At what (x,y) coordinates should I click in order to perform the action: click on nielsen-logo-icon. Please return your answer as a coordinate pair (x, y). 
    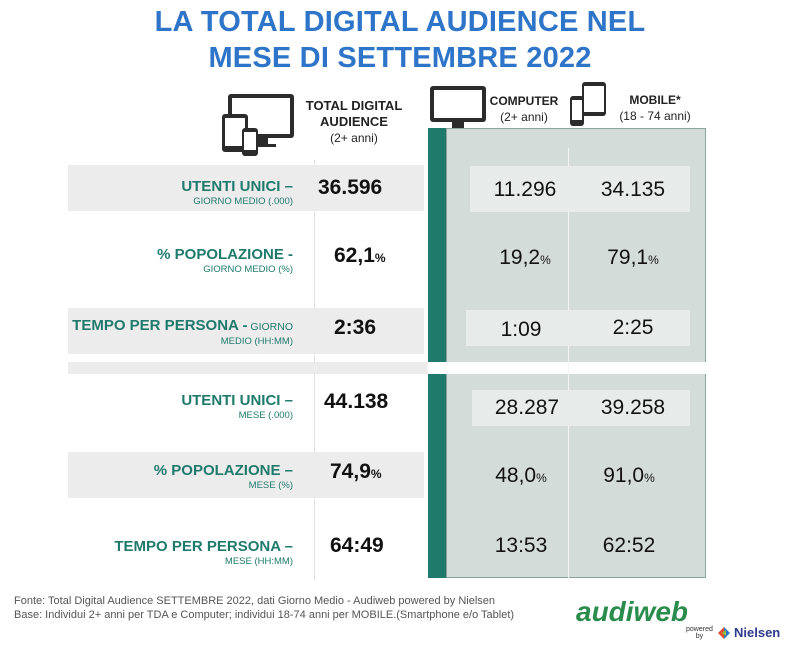
    Looking at the image, I should click on (724, 633).